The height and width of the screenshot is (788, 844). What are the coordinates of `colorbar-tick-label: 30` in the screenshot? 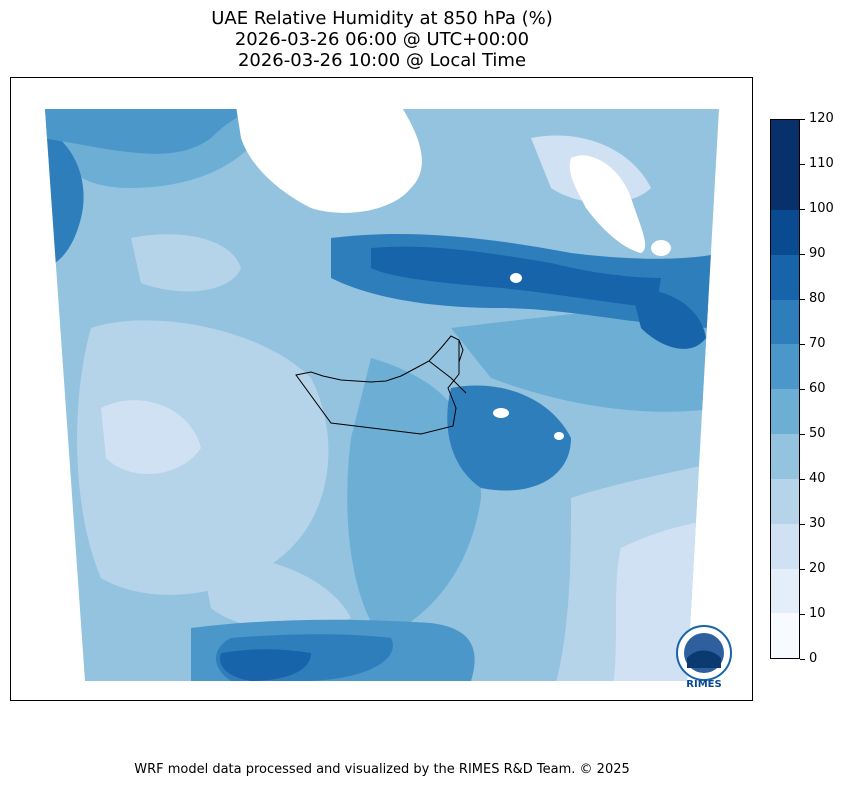 It's located at (817, 523).